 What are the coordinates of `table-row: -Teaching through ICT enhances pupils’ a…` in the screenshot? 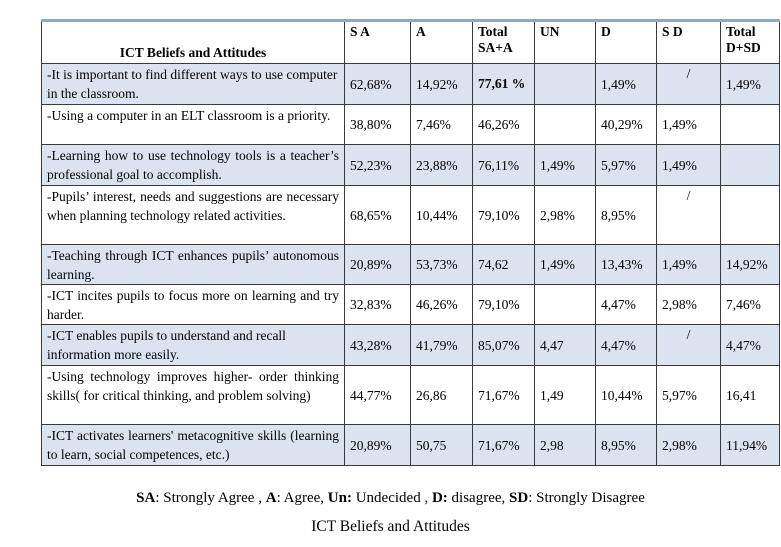 It's located at (410, 264).